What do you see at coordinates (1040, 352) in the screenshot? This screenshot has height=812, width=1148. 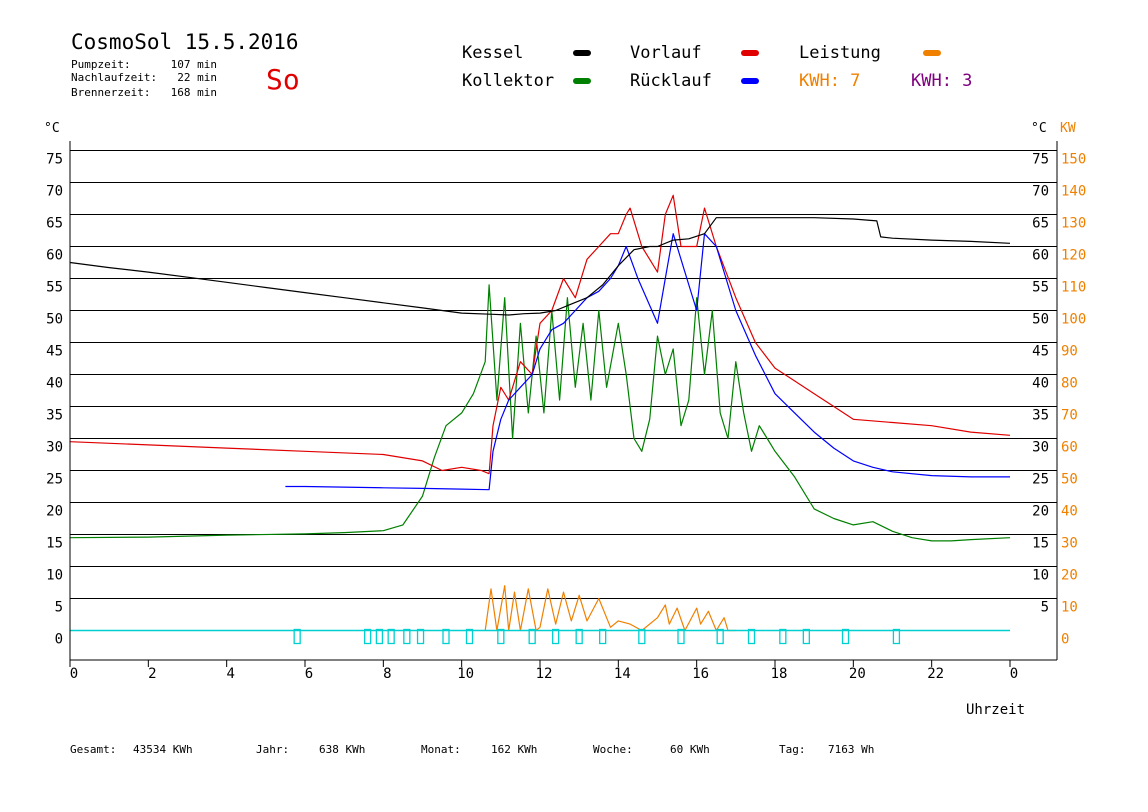 I see `y-tick-right: 45` at bounding box center [1040, 352].